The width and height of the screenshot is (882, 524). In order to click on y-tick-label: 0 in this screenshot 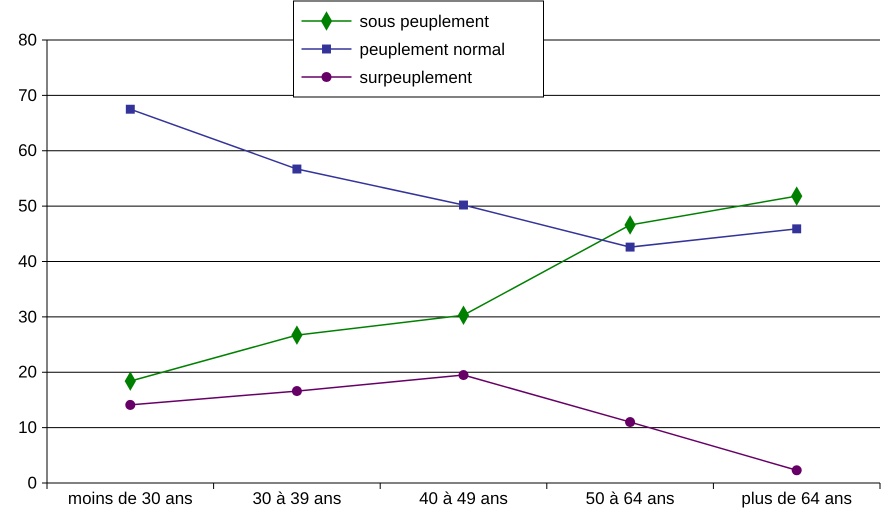, I will do `click(32, 482)`.